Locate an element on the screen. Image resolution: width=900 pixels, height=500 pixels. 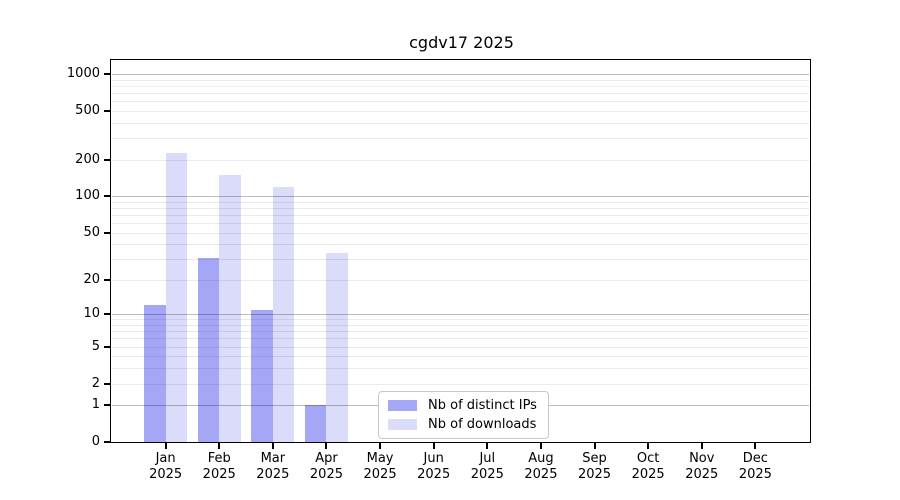
y-tick-label: 50 is located at coordinates (91, 232).